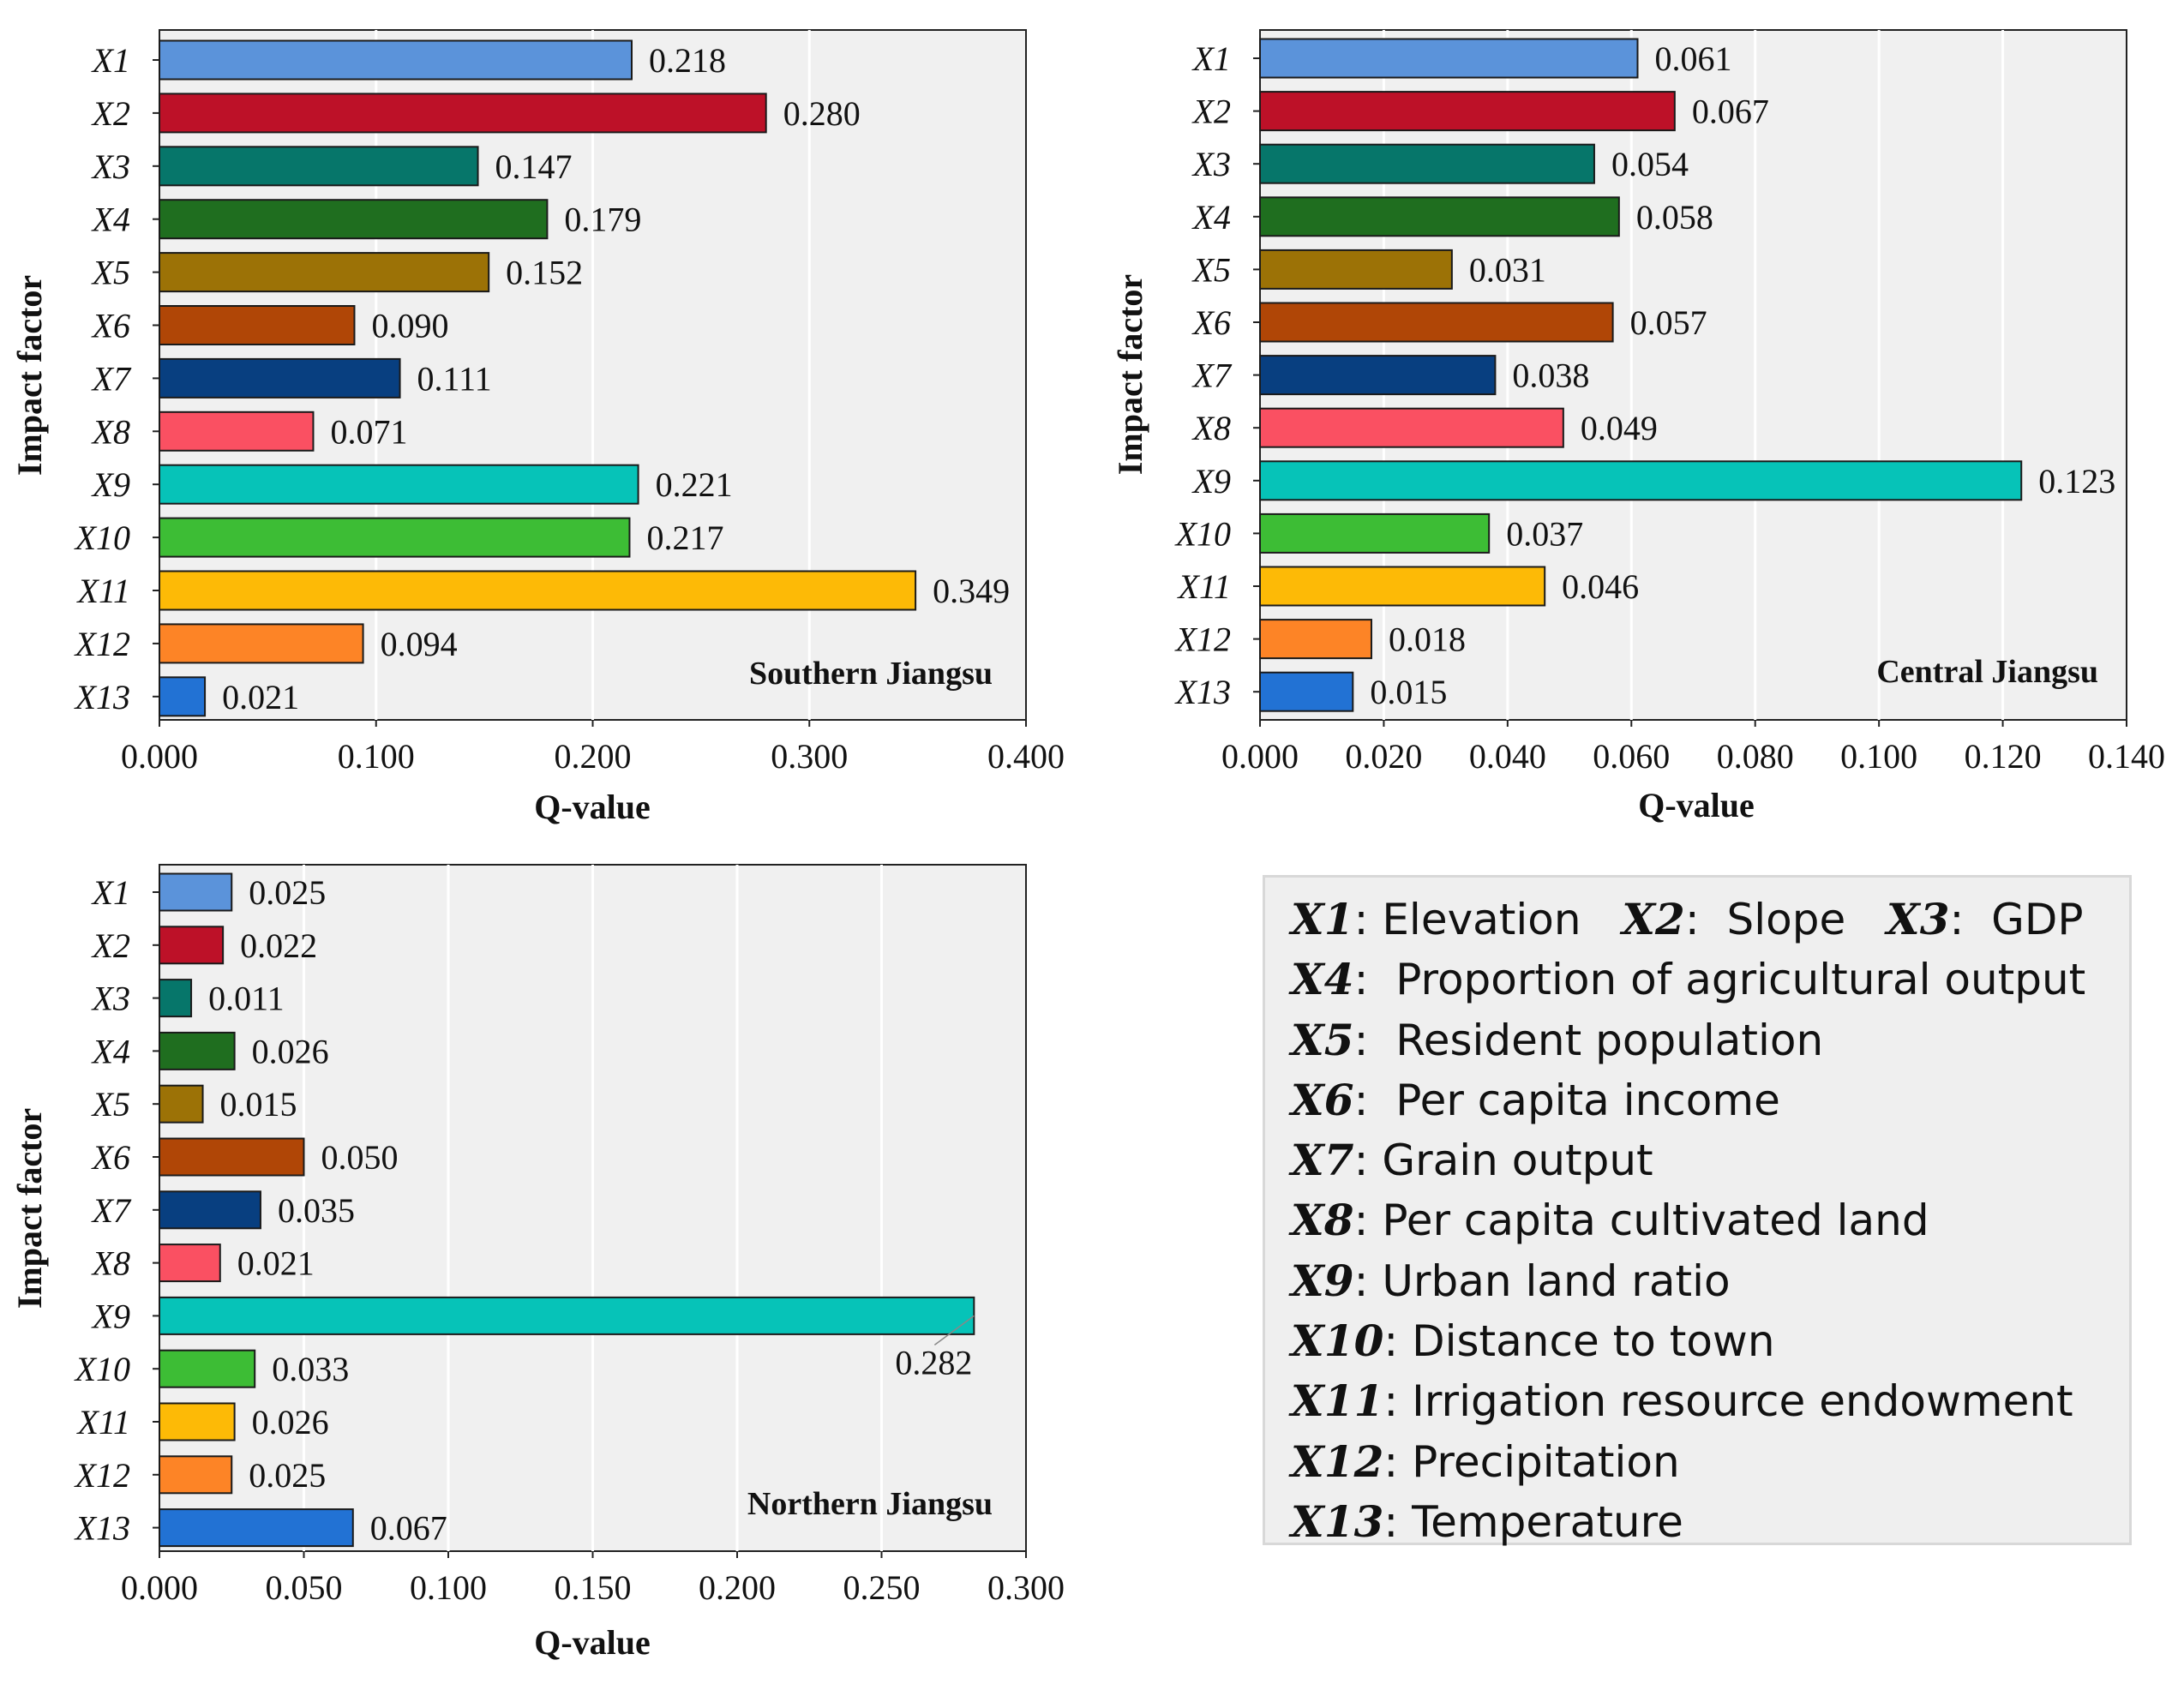 Image resolution: width=2184 pixels, height=1684 pixels. I want to click on legend-item: X5: Resident population, so click(1710, 1040).